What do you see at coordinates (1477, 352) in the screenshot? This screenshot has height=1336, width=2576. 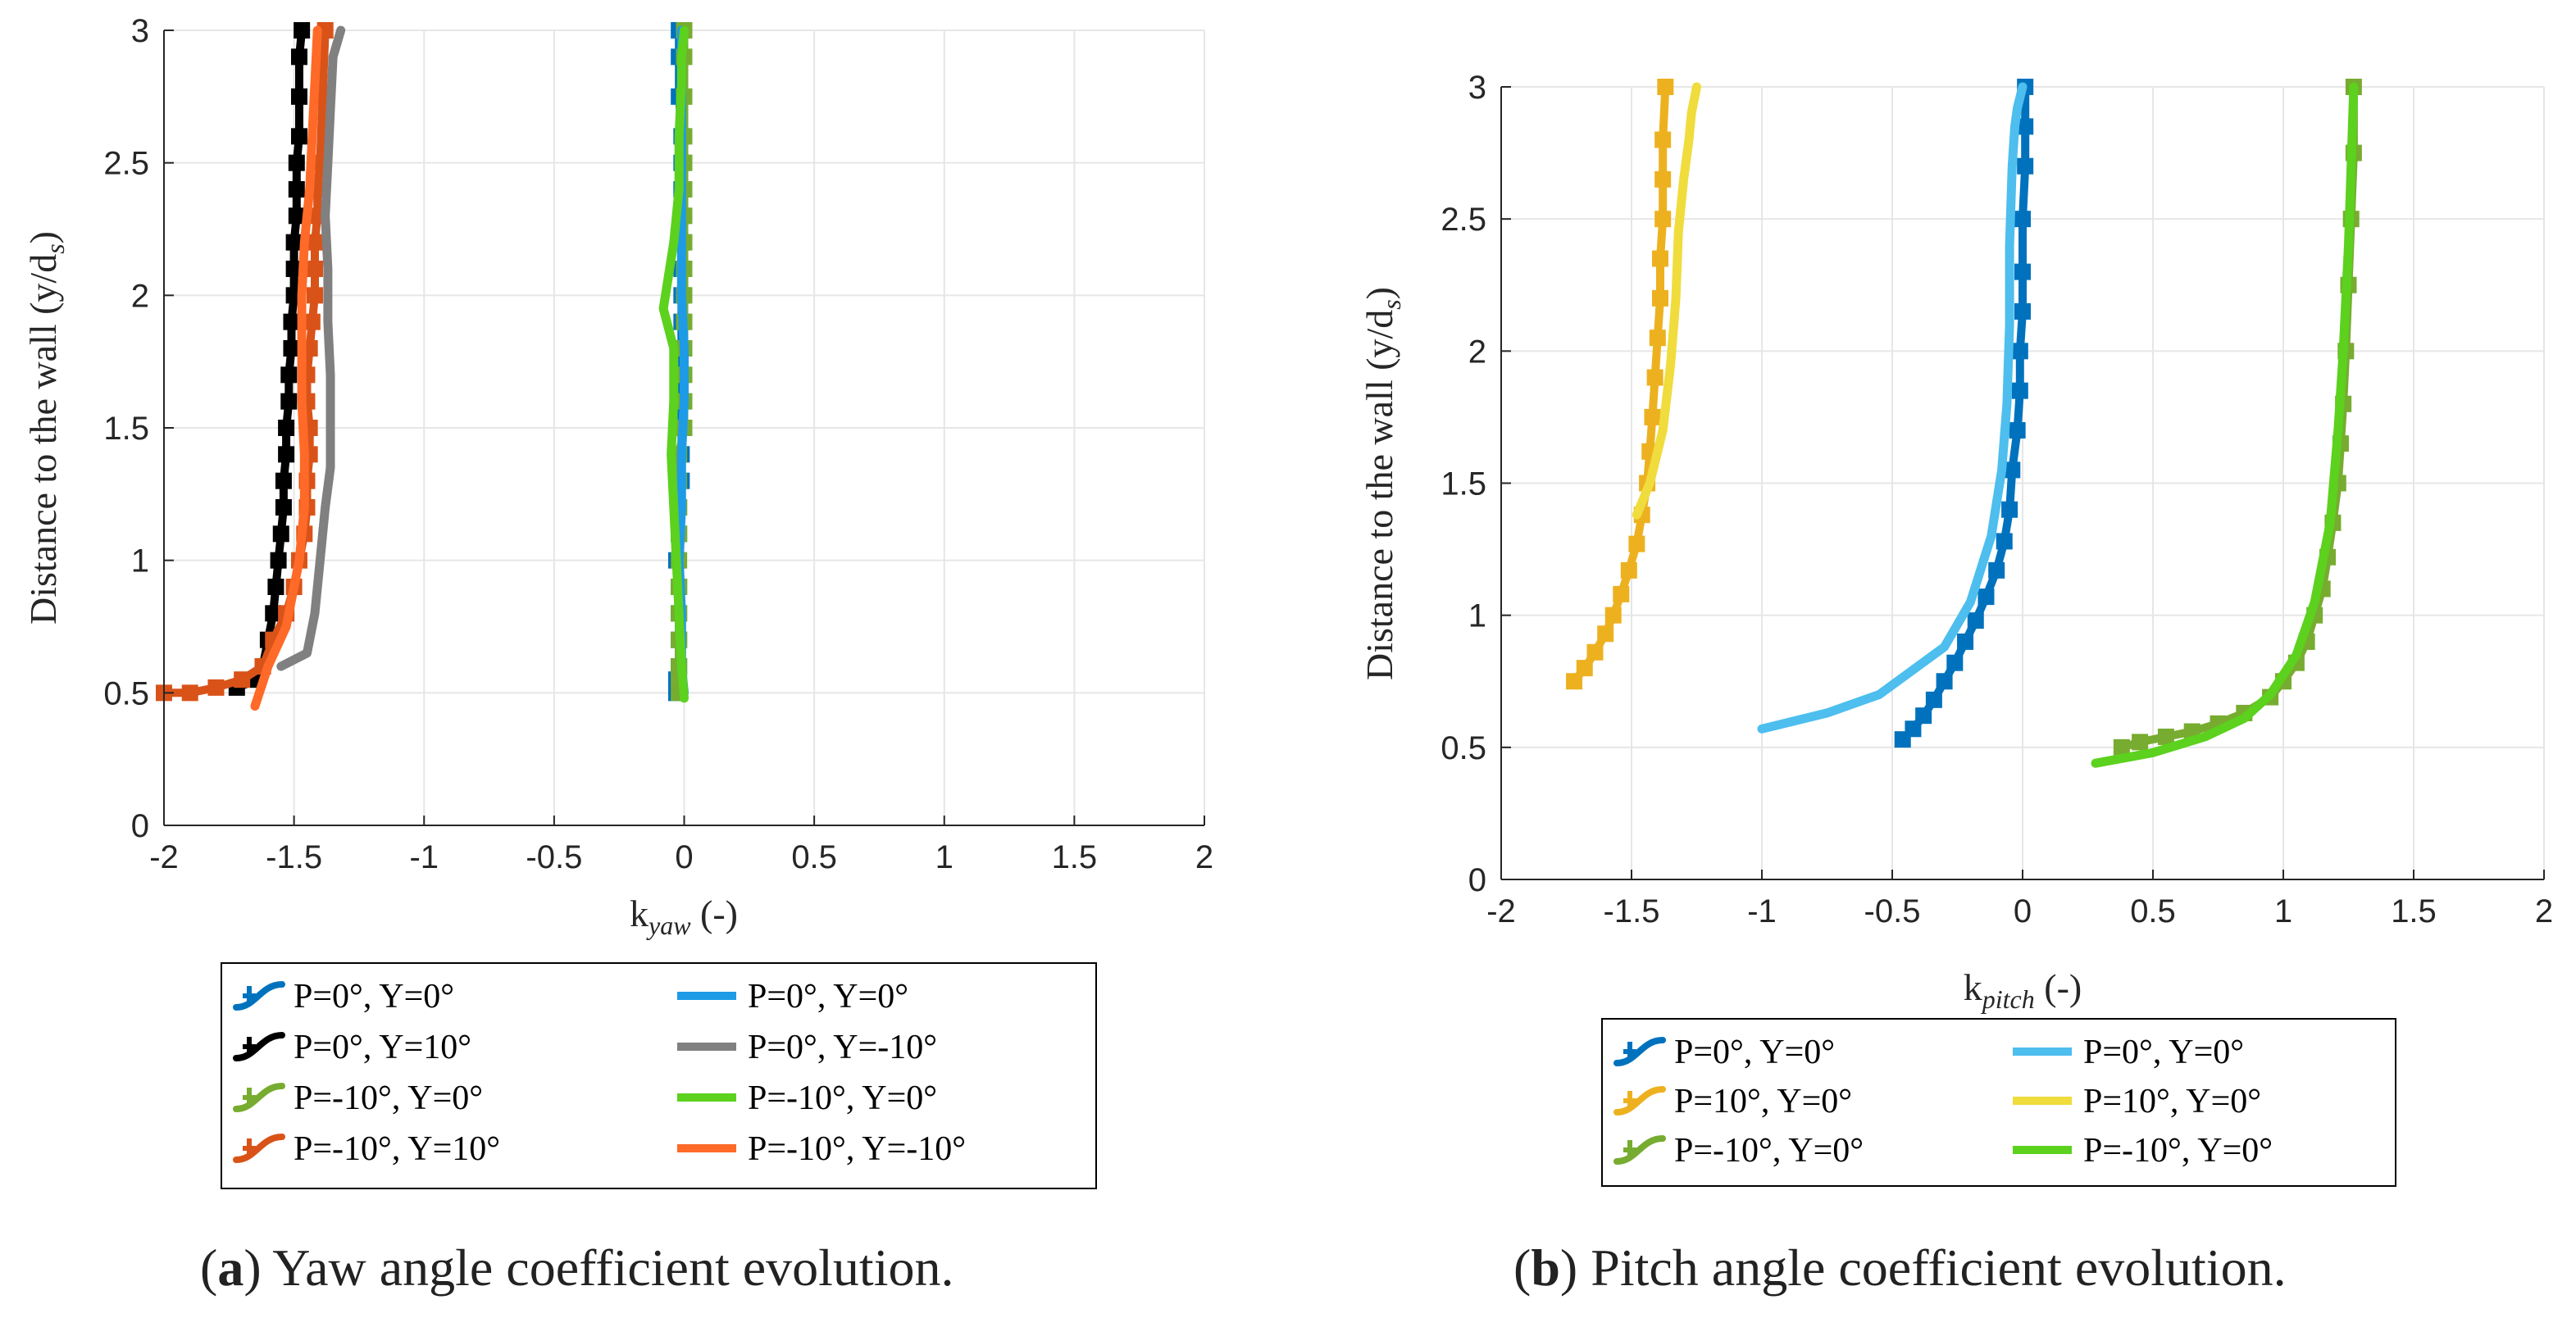 I see `pitch-y-tick-label: 2` at bounding box center [1477, 352].